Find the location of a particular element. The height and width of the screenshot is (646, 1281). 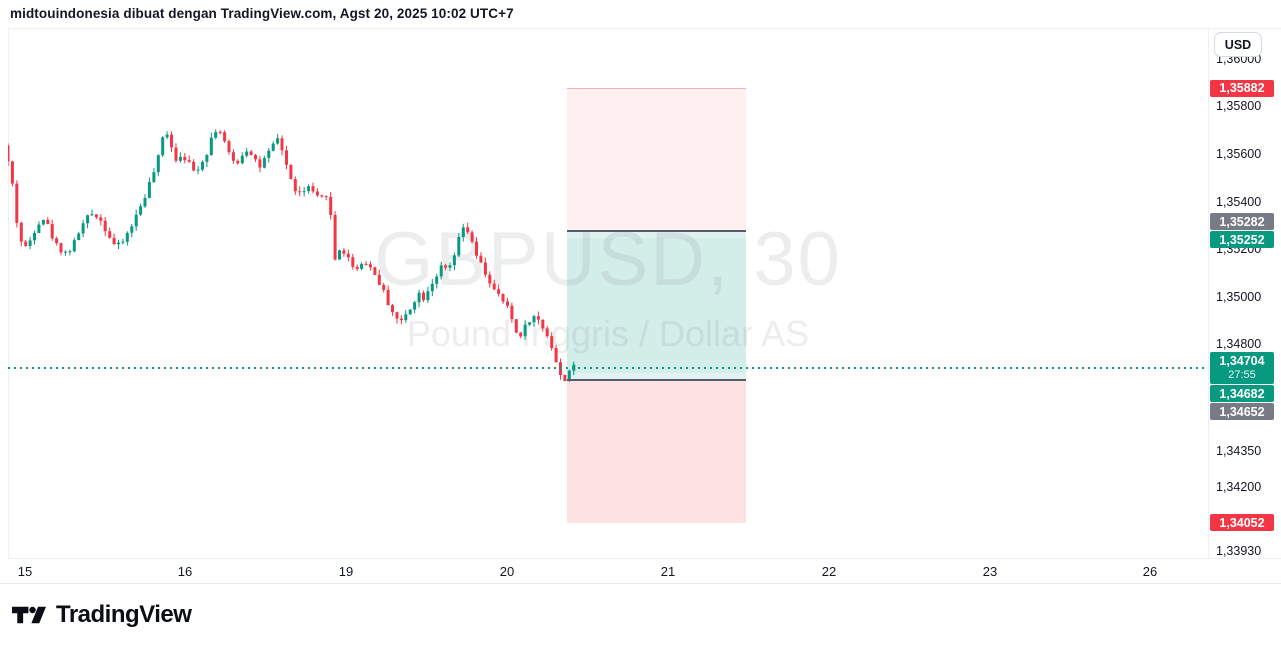

price-level-badge: 1,34652 is located at coordinates (1242, 411).